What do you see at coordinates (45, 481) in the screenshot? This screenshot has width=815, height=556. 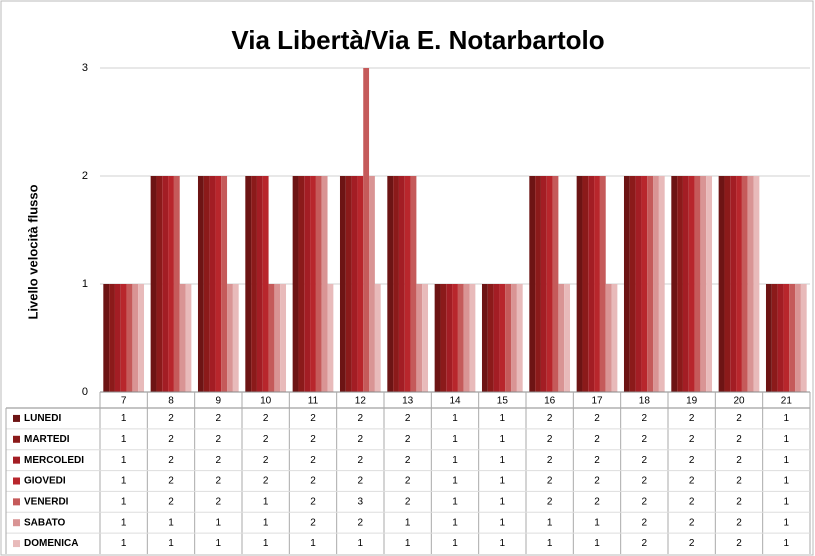 I see `legend-label: GIOVEDI` at bounding box center [45, 481].